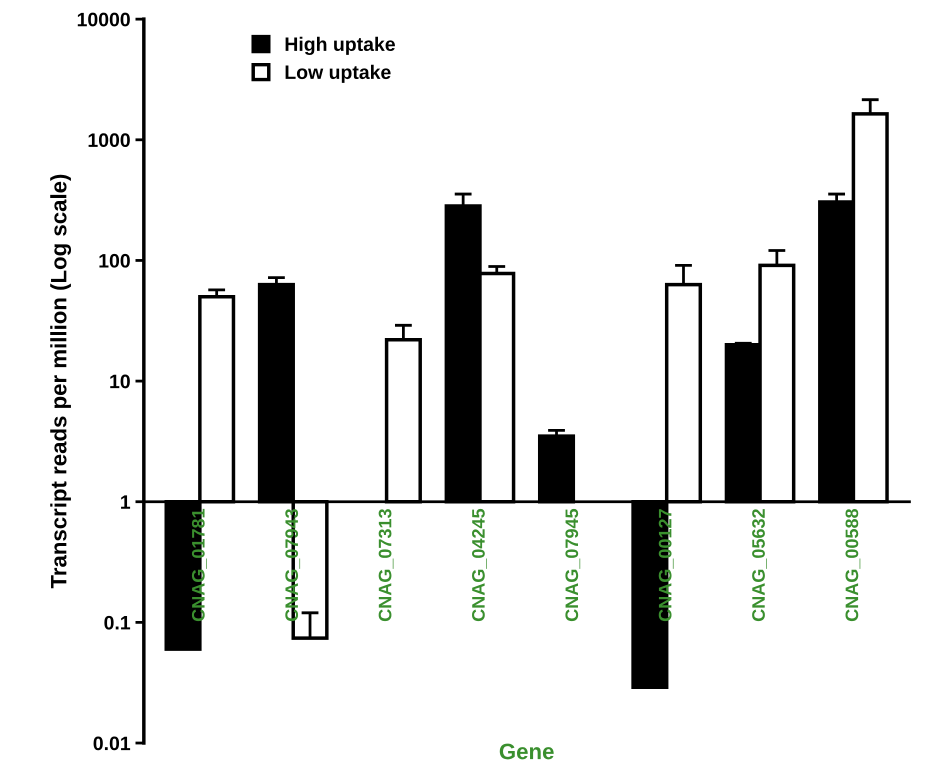 This screenshot has width=928, height=766. Describe the element at coordinates (666, 565) in the screenshot. I see `x-tick-label: CNAG_00127` at that location.